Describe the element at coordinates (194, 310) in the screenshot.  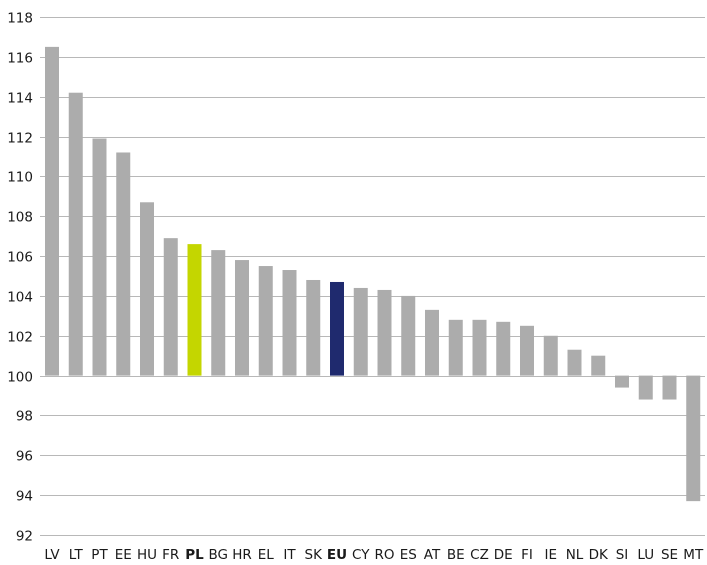
I see `bar-pl` at that location.